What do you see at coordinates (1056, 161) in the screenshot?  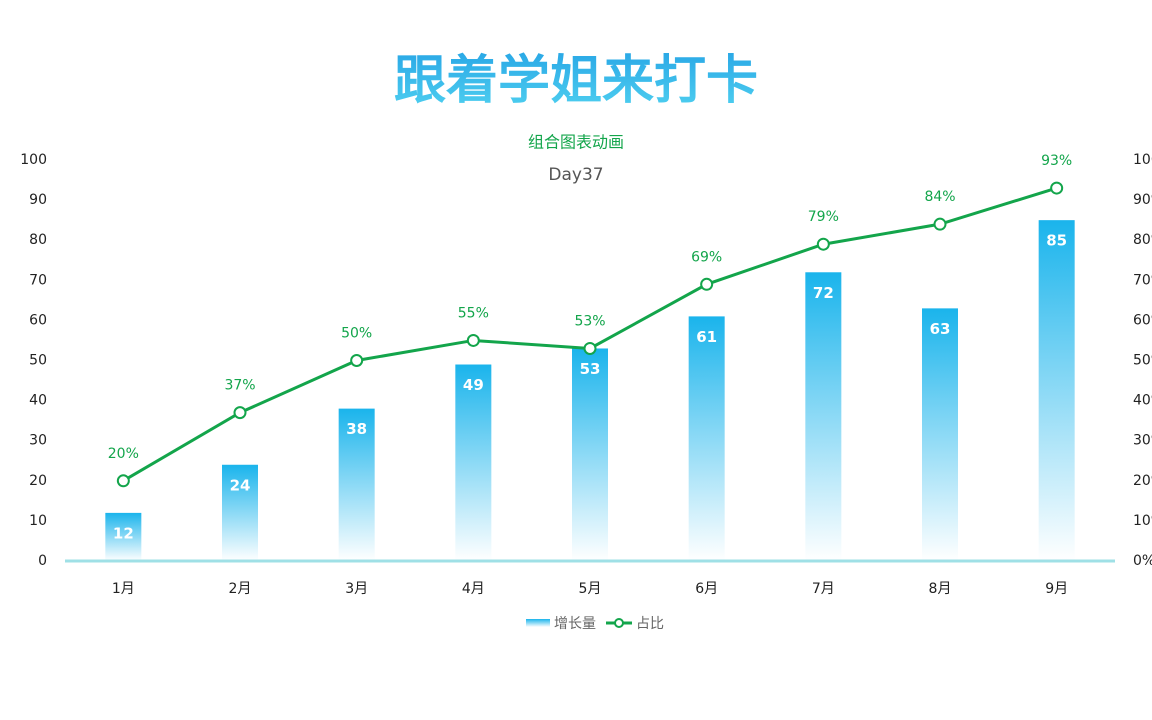 I see `data-label: 93%` at bounding box center [1056, 161].